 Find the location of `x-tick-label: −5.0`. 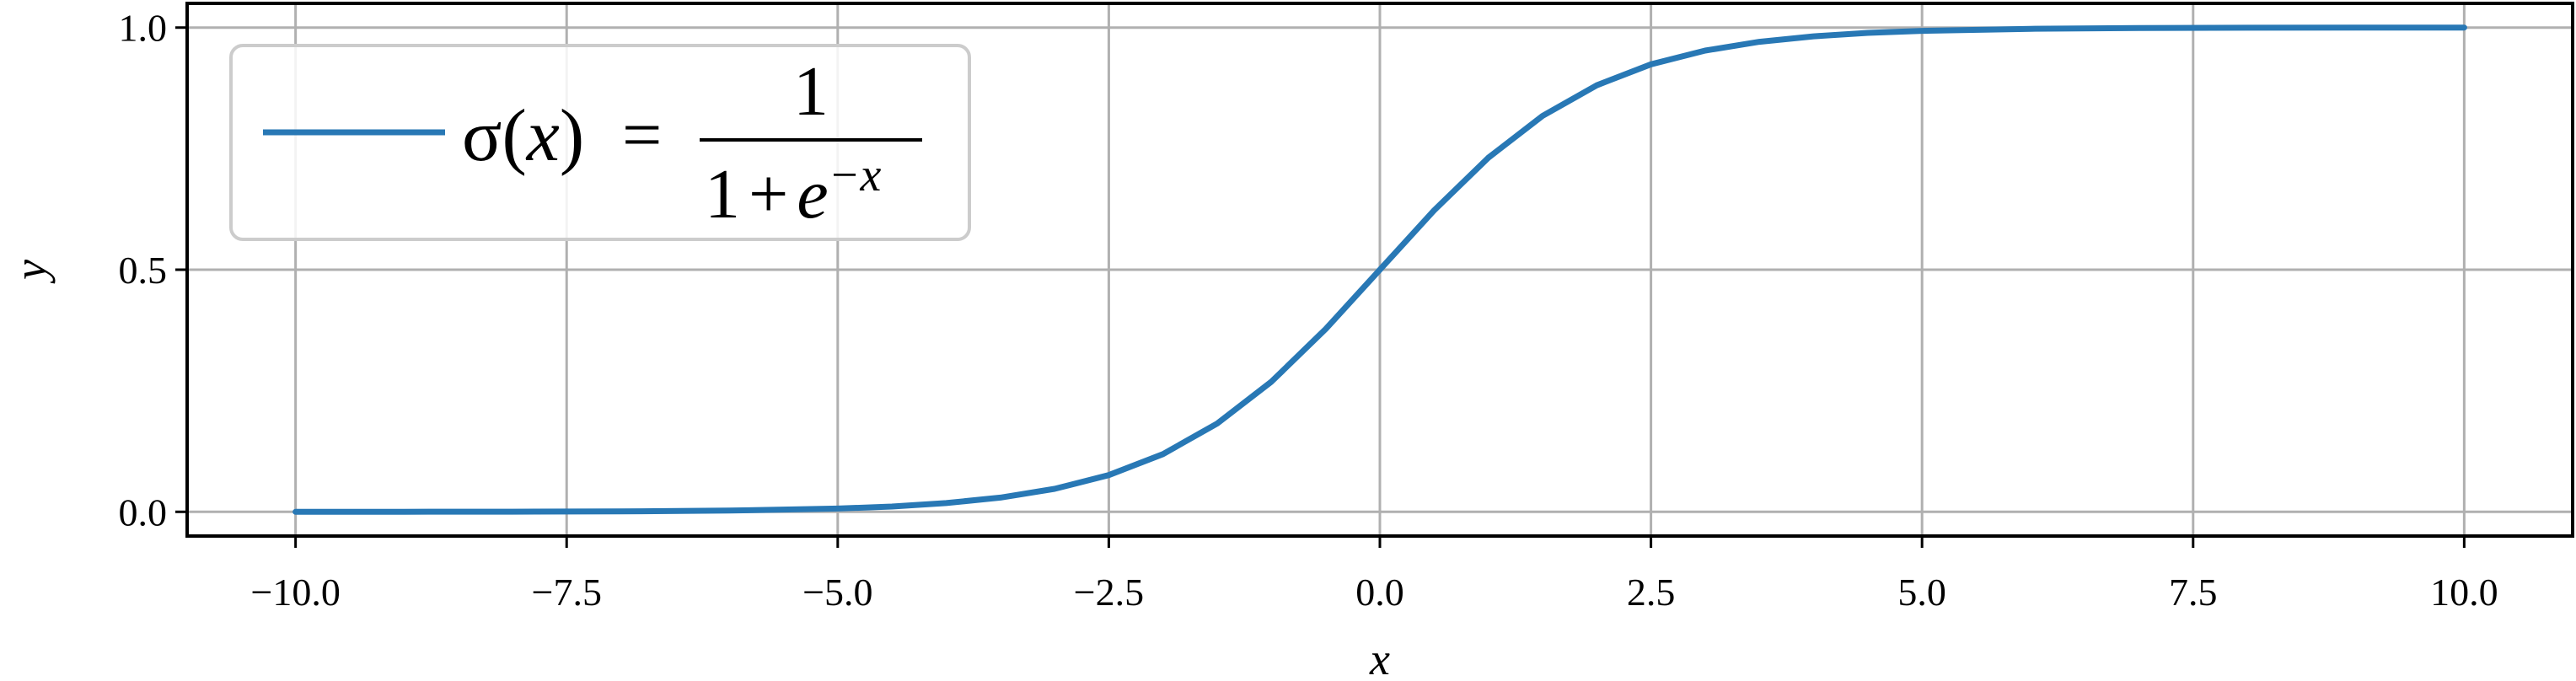

x-tick-label: −5.0 is located at coordinates (837, 592).